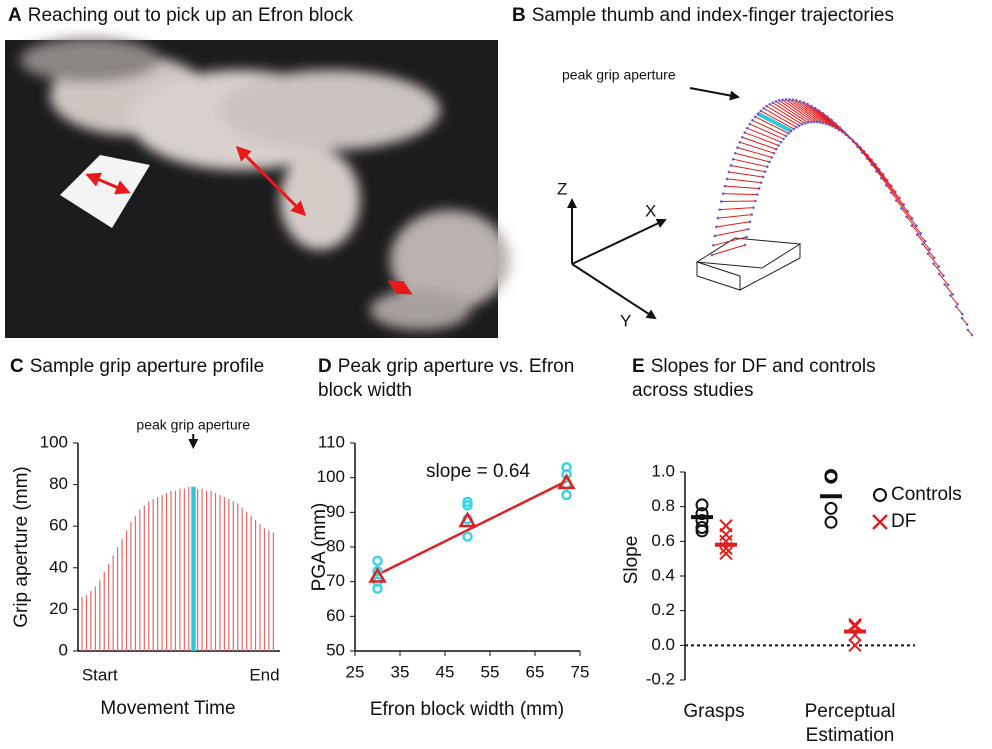 This screenshot has height=749, width=992. I want to click on legend-marker, so click(880, 495).